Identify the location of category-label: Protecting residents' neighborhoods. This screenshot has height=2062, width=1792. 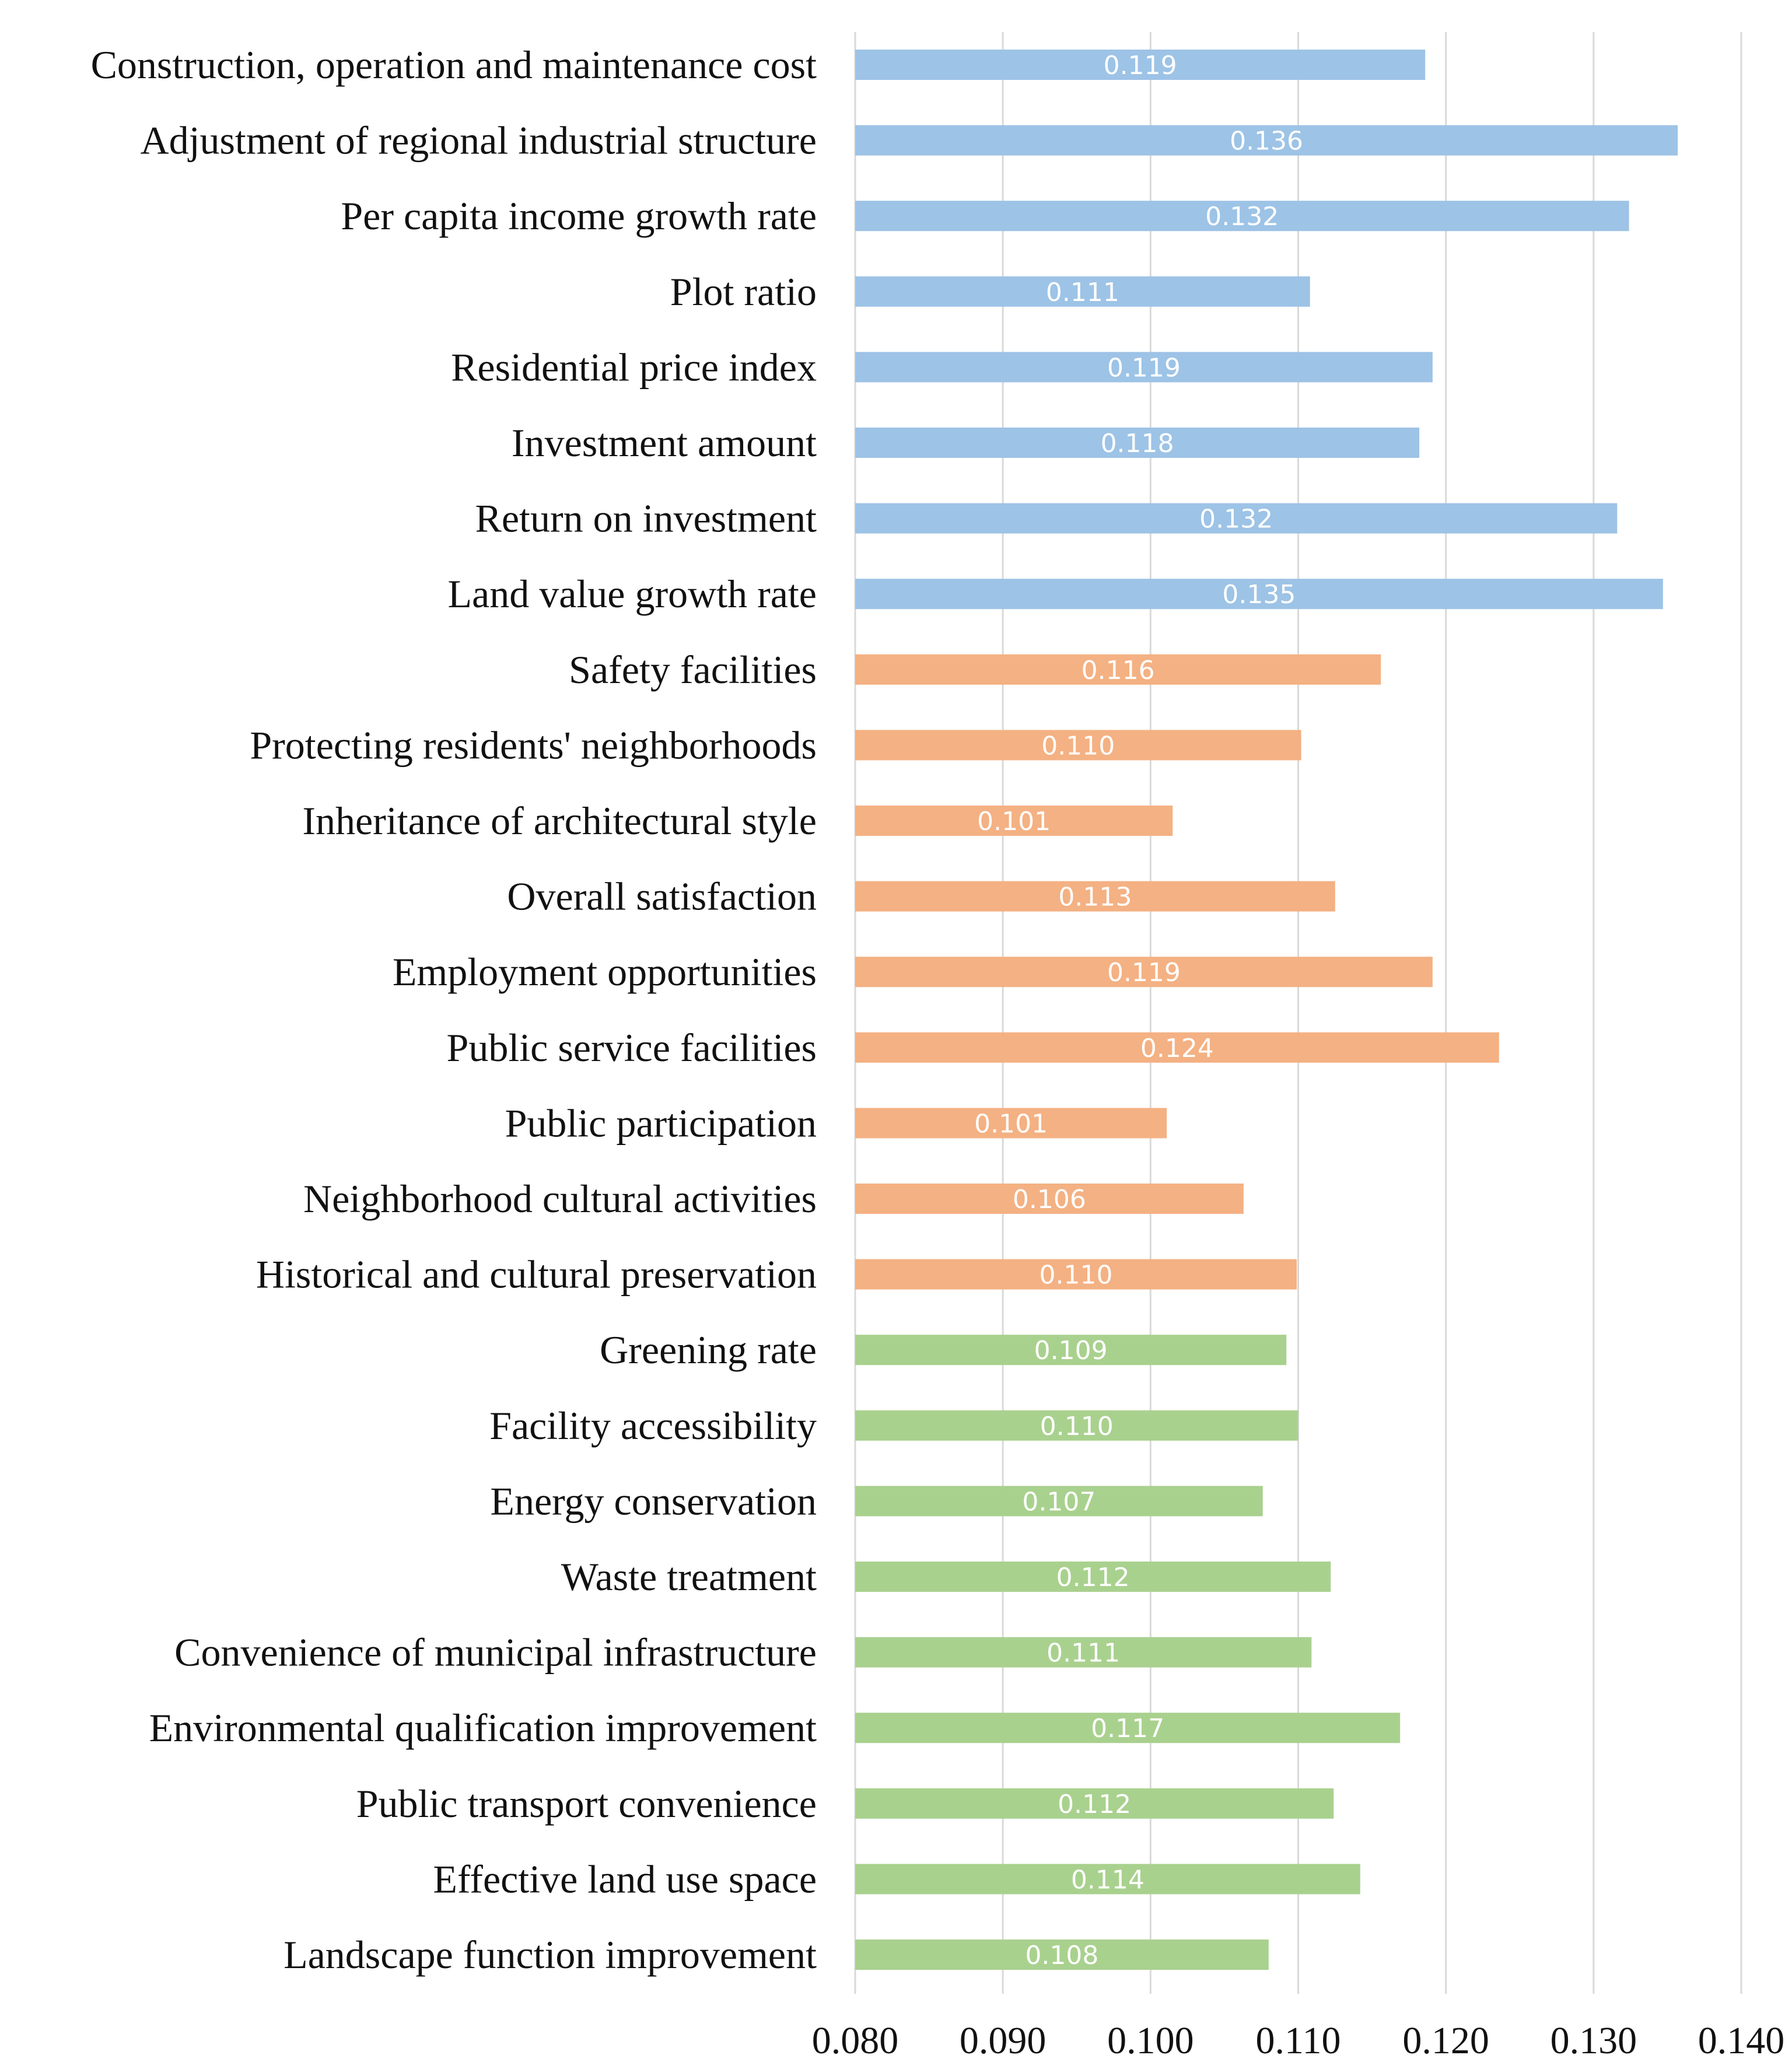
(533, 745).